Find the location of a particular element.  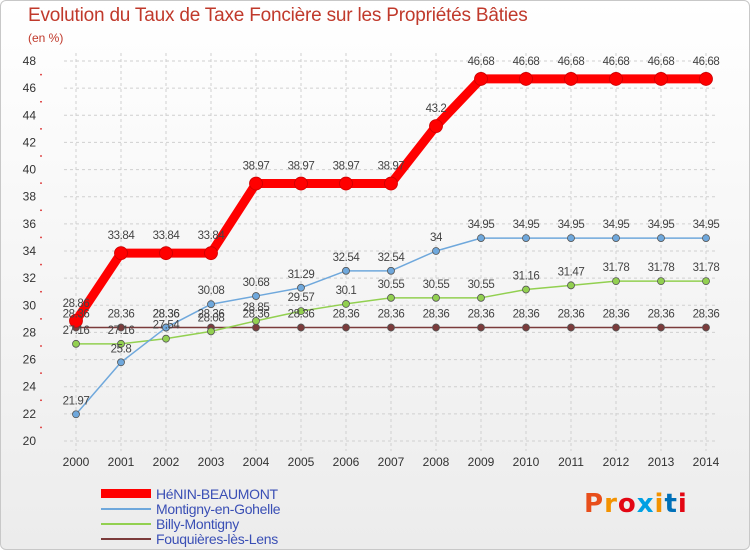

data-label: 32.54 is located at coordinates (392, 258).